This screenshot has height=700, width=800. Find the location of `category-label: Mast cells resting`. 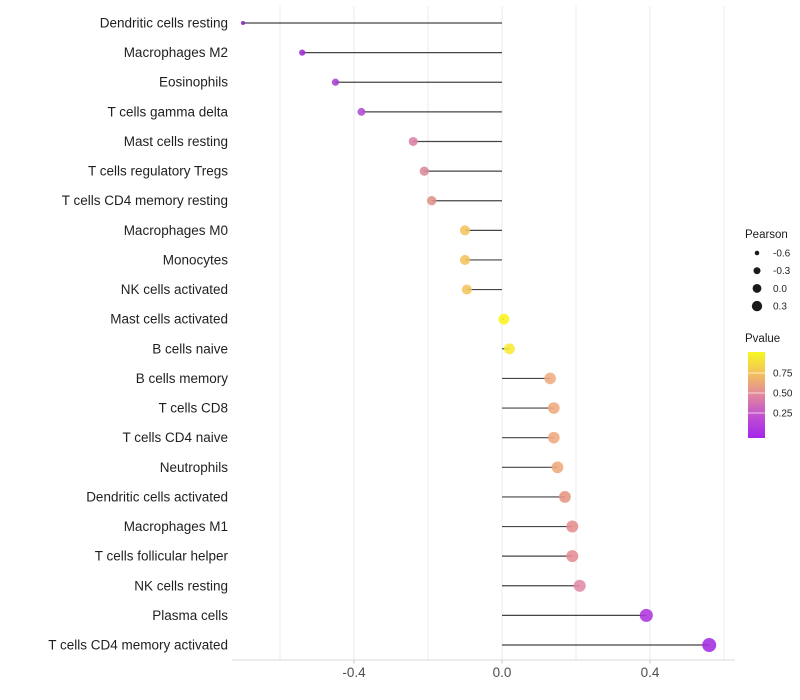

category-label: Mast cells resting is located at coordinates (176, 141).